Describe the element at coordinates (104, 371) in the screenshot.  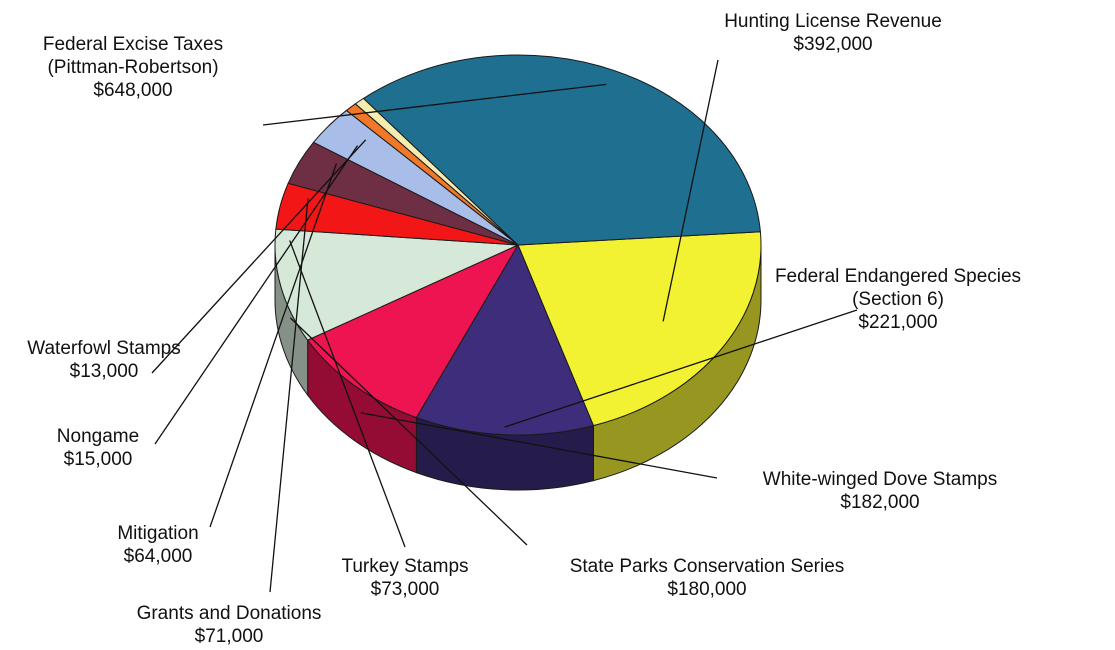
I see `slice-value-label: $13,000` at that location.